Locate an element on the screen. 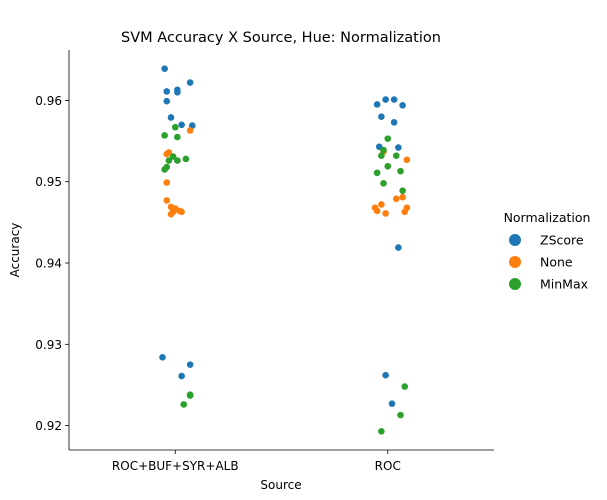  legend: Normalization ZScore None MinMax is located at coordinates (547, 251).